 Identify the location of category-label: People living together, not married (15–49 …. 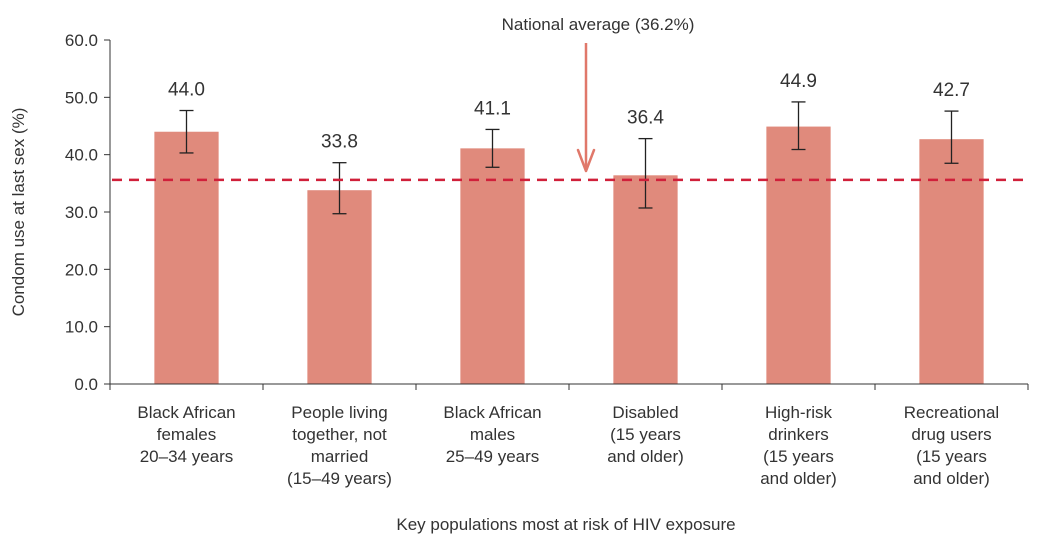
(339, 445).